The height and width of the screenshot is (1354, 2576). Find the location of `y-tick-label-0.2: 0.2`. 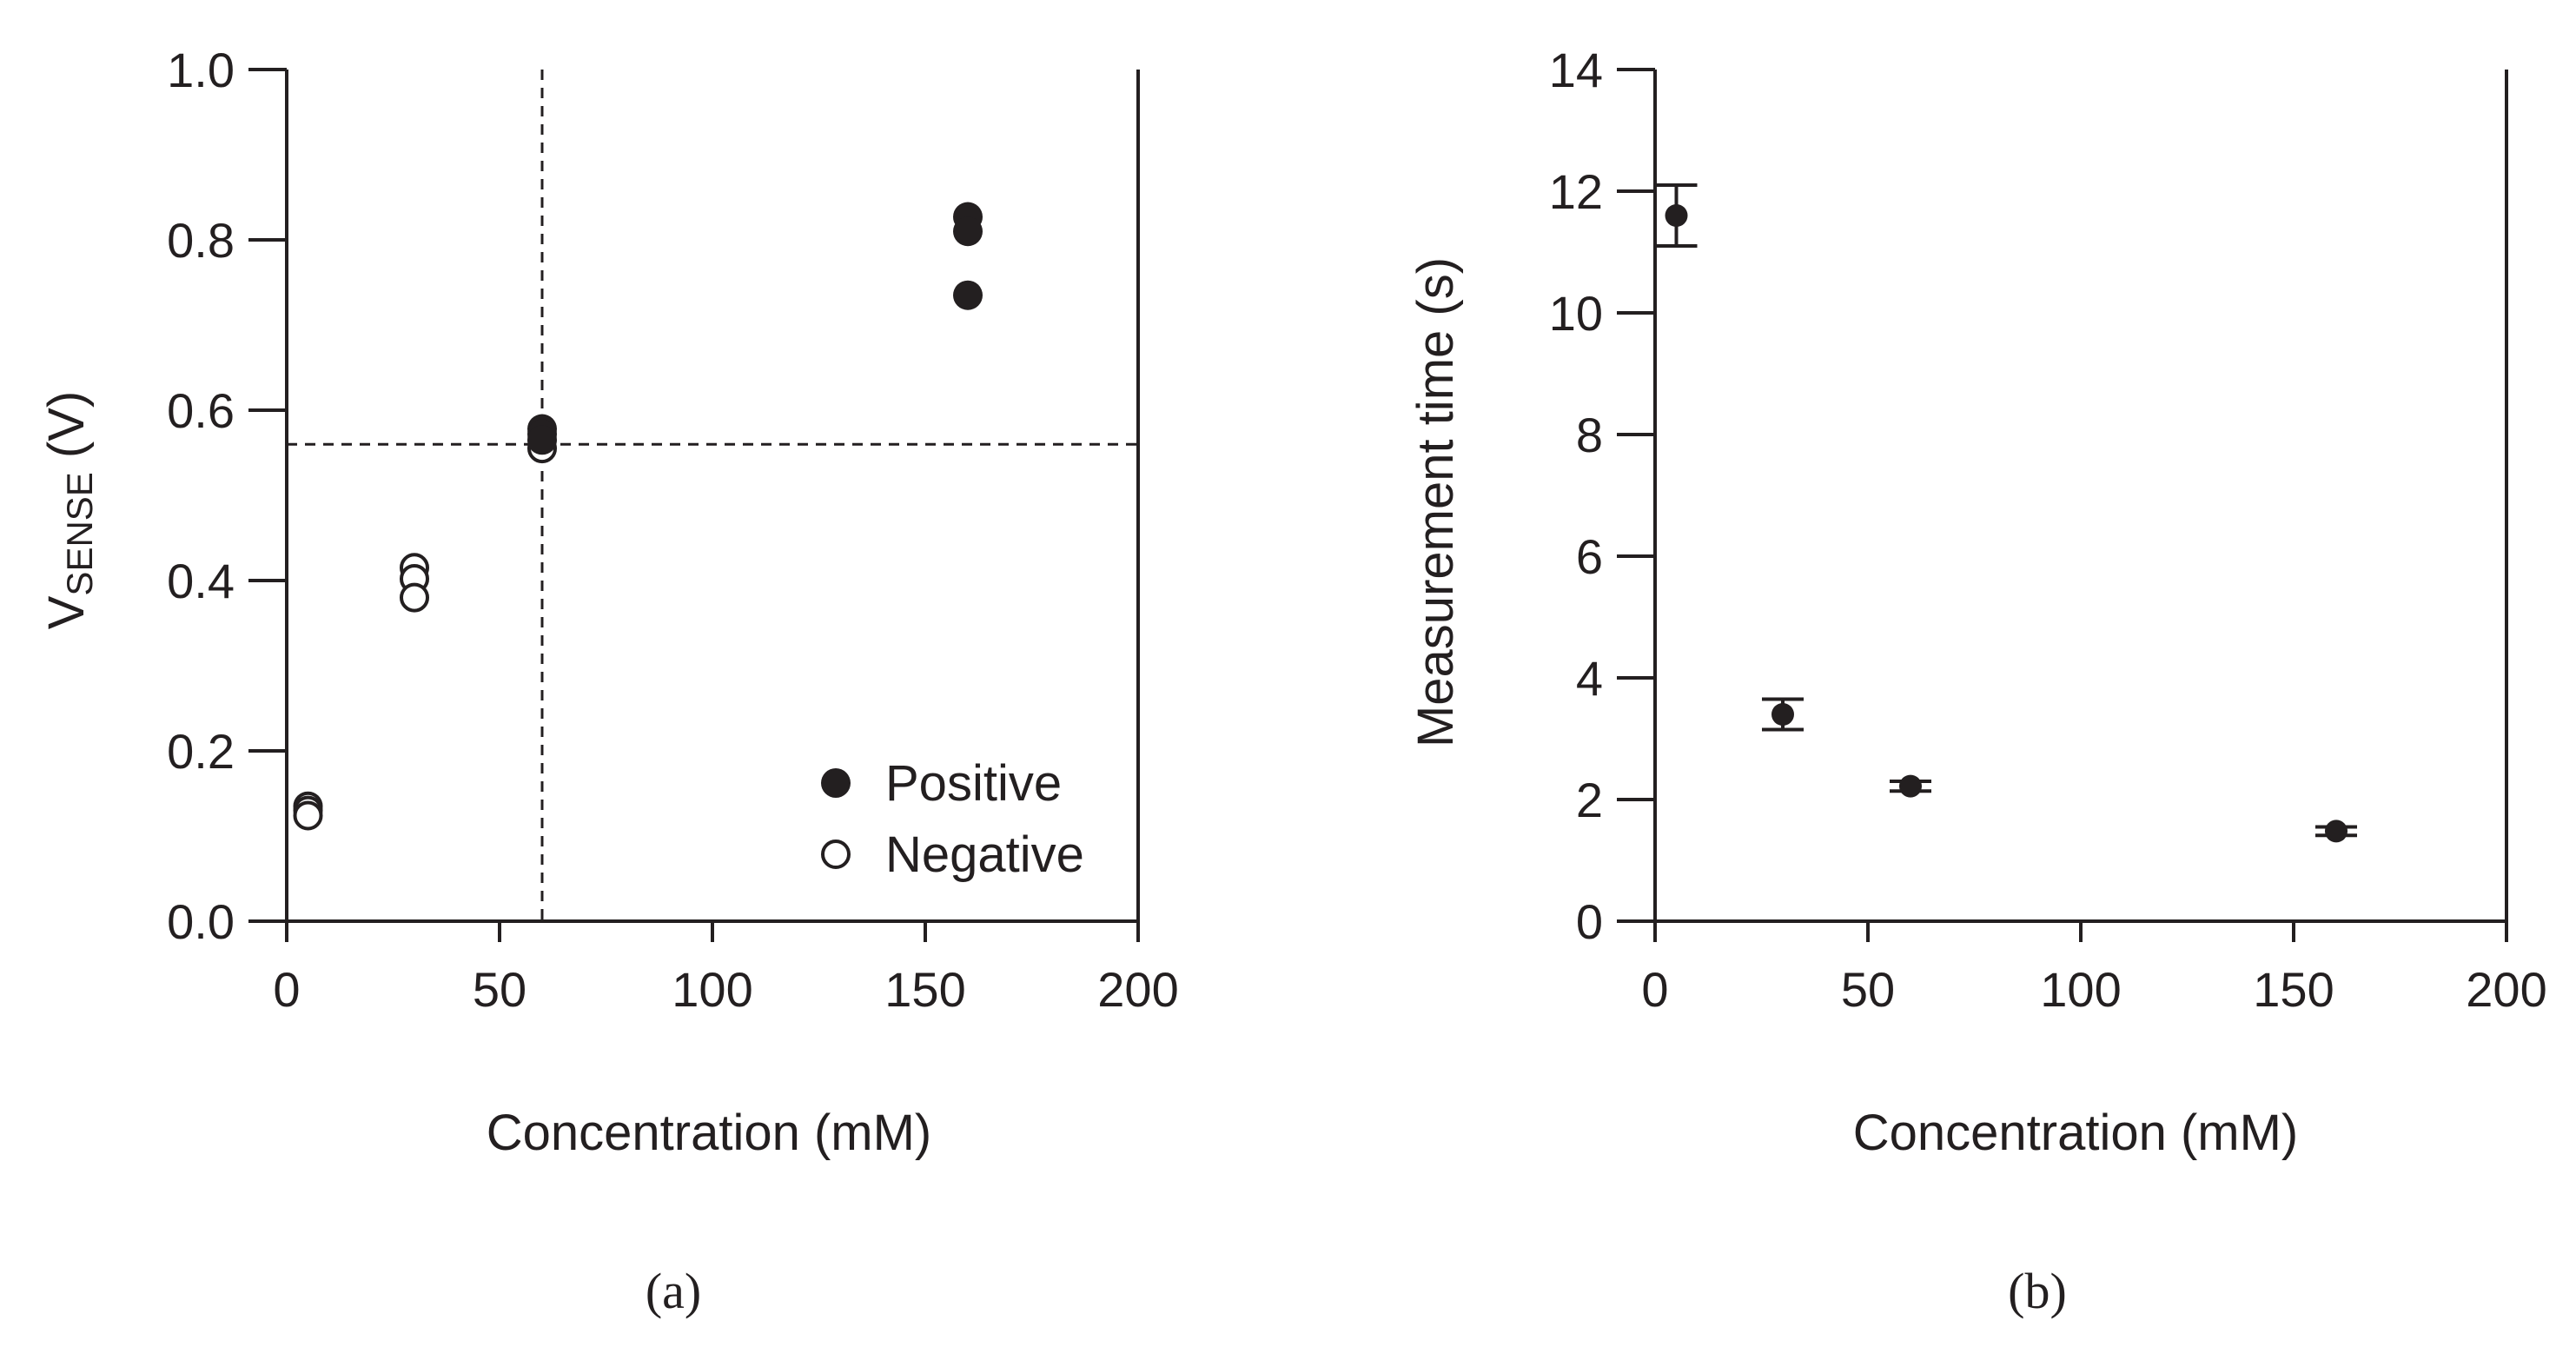

y-tick-label-0.2: 0.2 is located at coordinates (201, 752).